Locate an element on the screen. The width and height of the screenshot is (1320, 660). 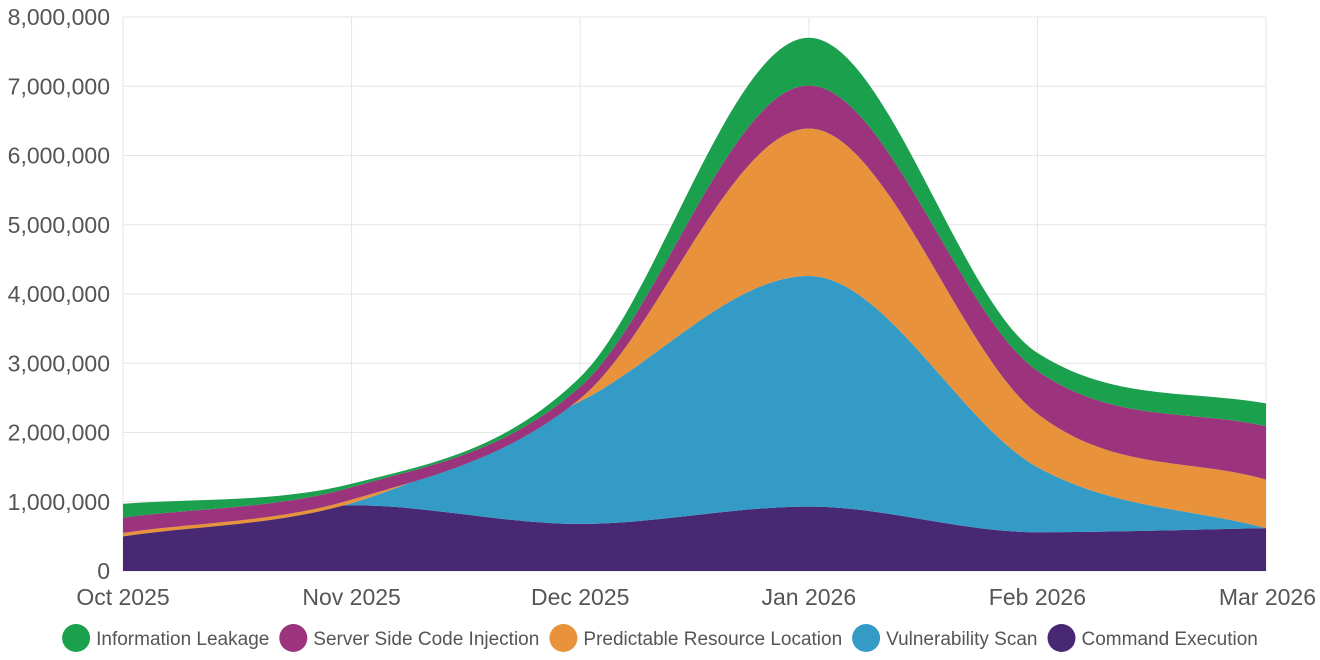
legend-label: Vulnerability Scan is located at coordinates (961, 639).